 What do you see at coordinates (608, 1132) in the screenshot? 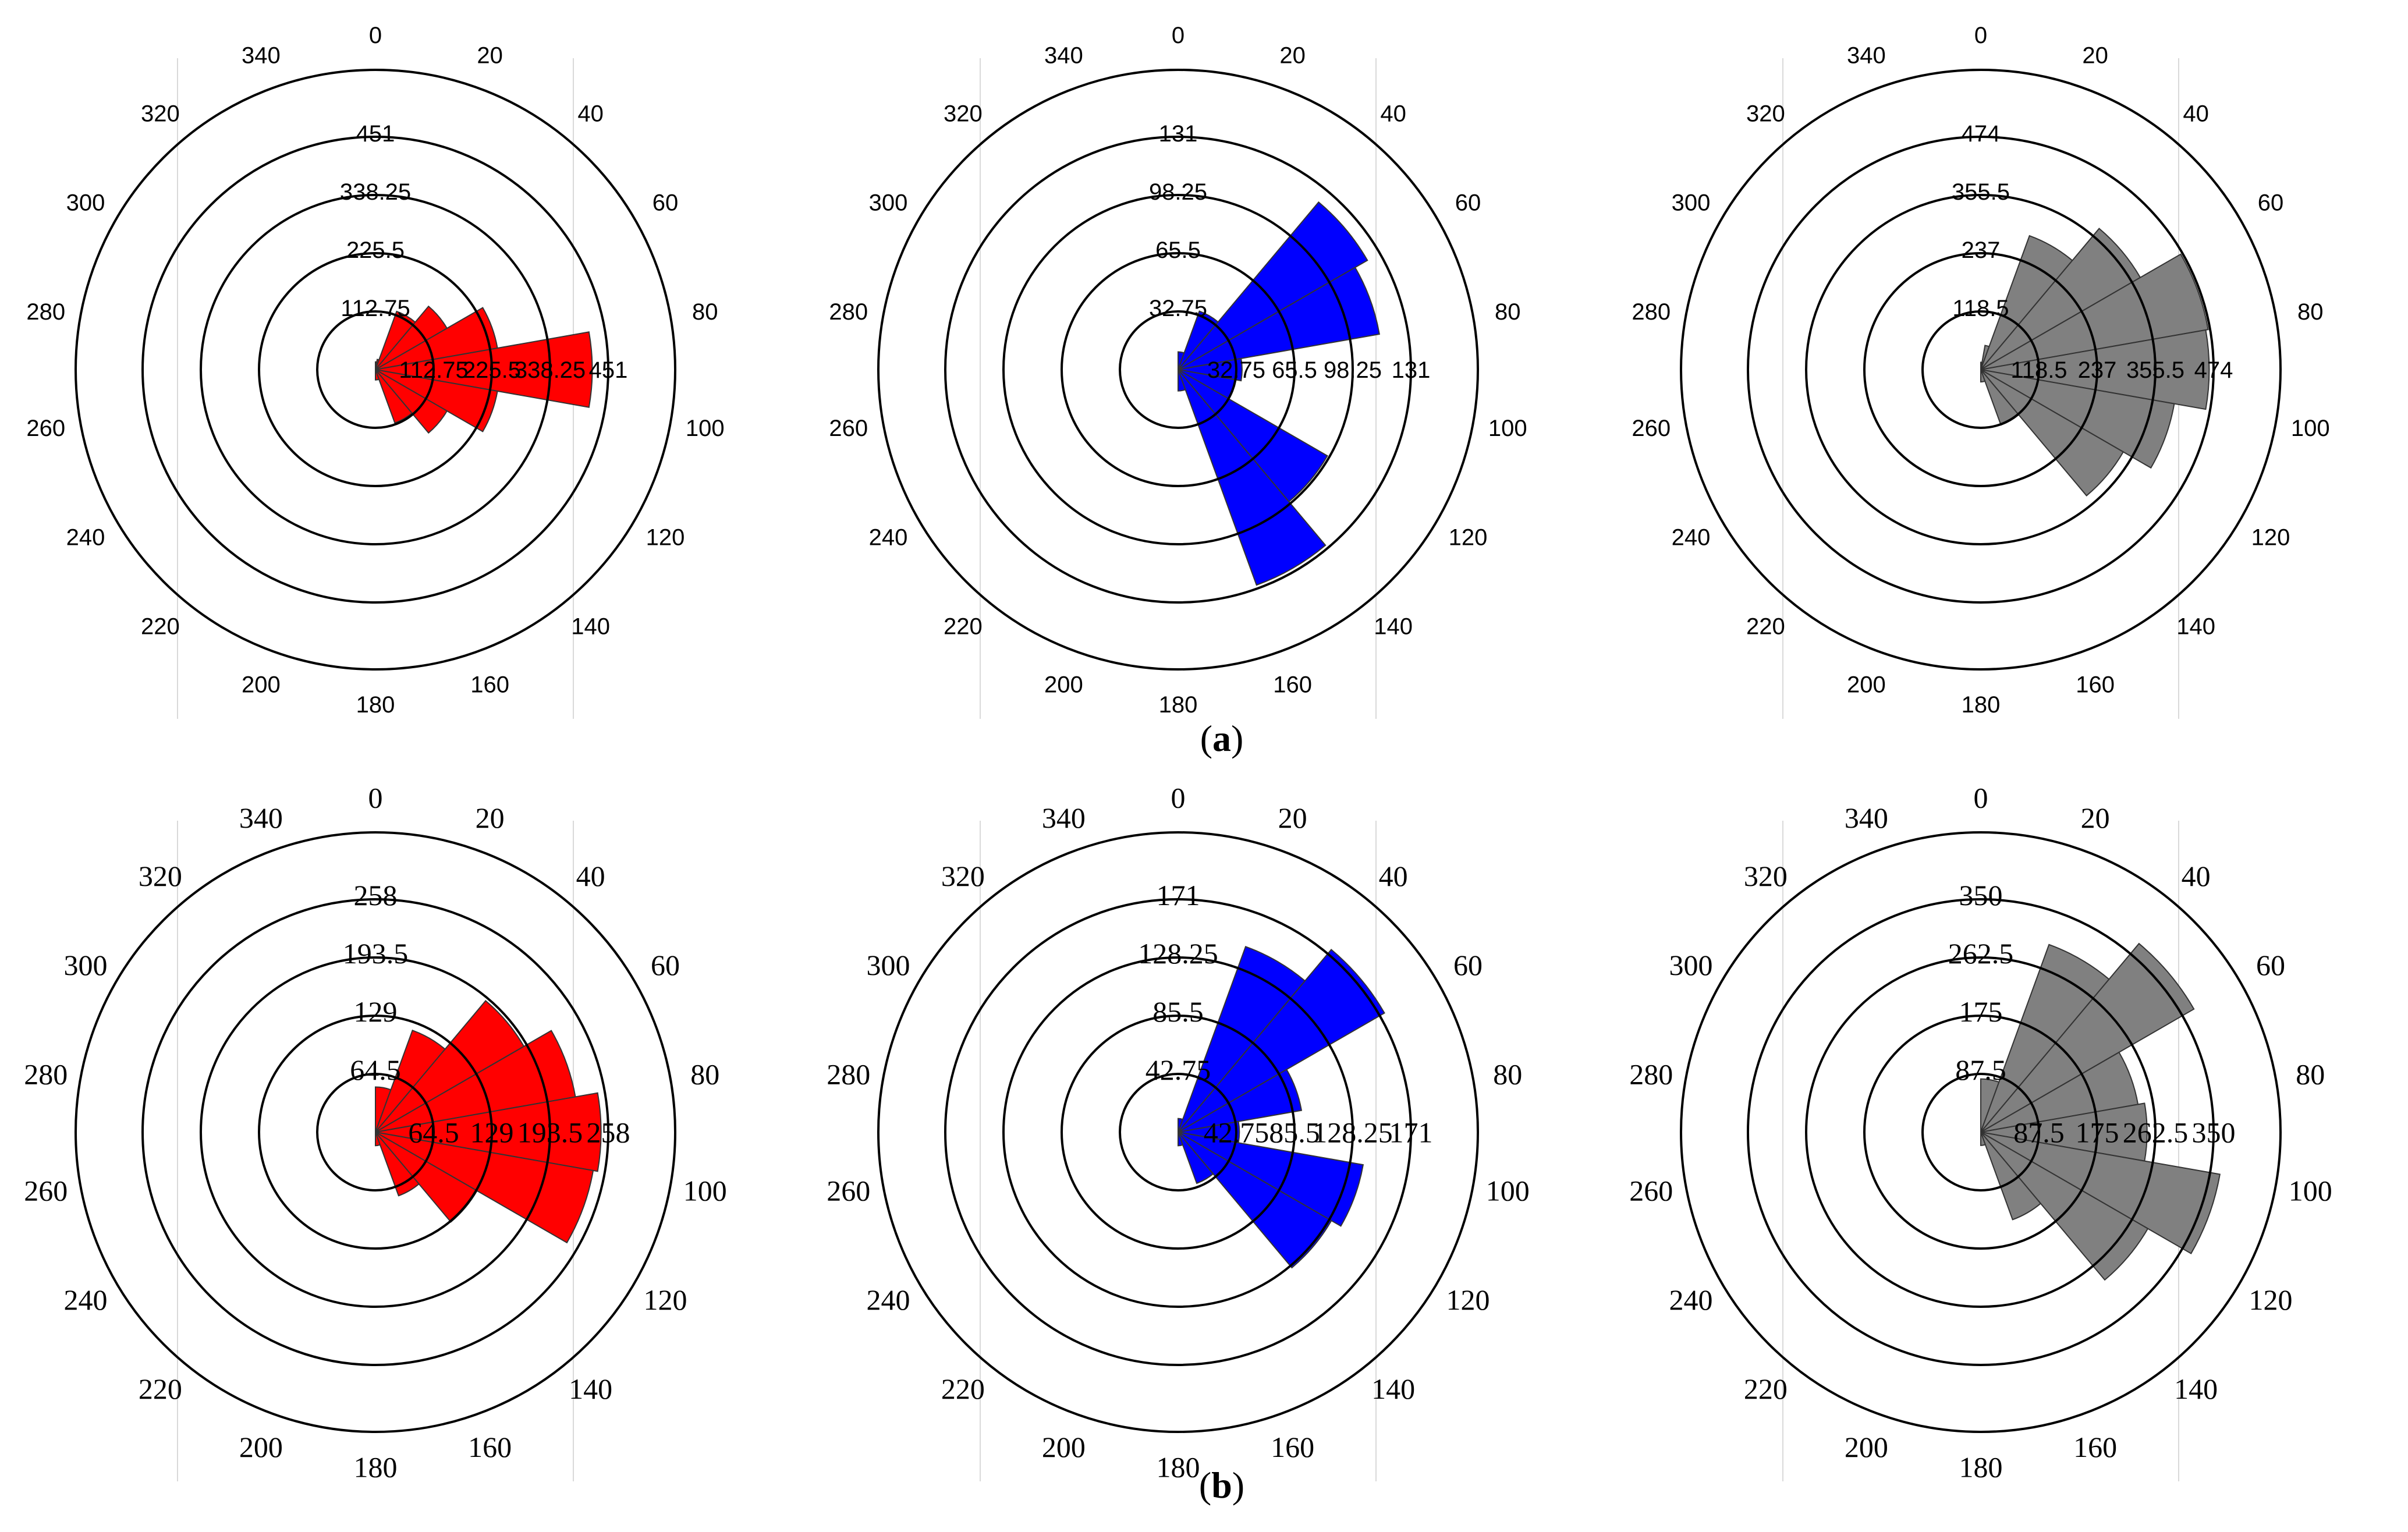
I see `ring-label-horizontal: 258` at bounding box center [608, 1132].